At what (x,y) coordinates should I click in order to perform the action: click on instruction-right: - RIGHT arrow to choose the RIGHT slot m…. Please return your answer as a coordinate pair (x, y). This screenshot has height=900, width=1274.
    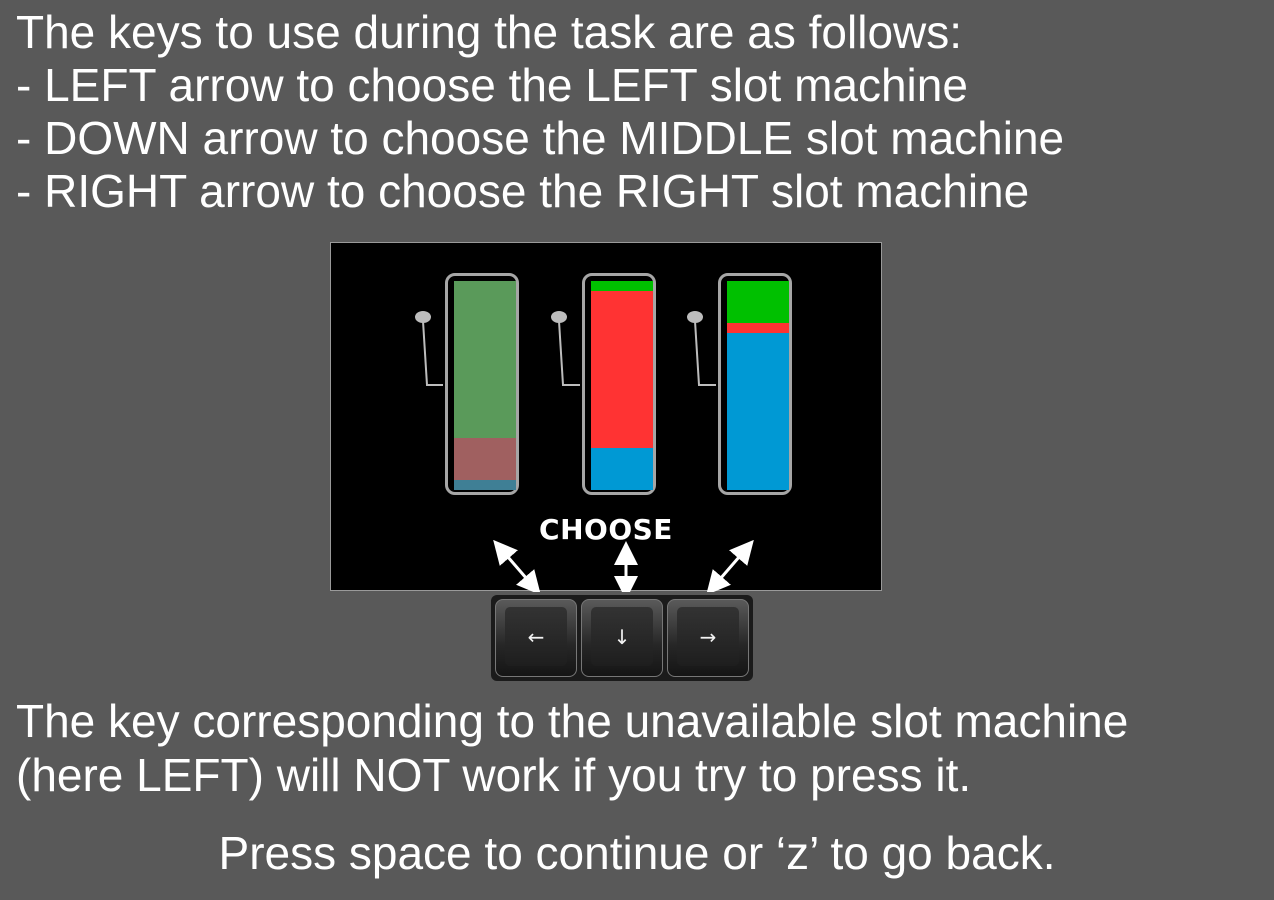
    Looking at the image, I should click on (523, 191).